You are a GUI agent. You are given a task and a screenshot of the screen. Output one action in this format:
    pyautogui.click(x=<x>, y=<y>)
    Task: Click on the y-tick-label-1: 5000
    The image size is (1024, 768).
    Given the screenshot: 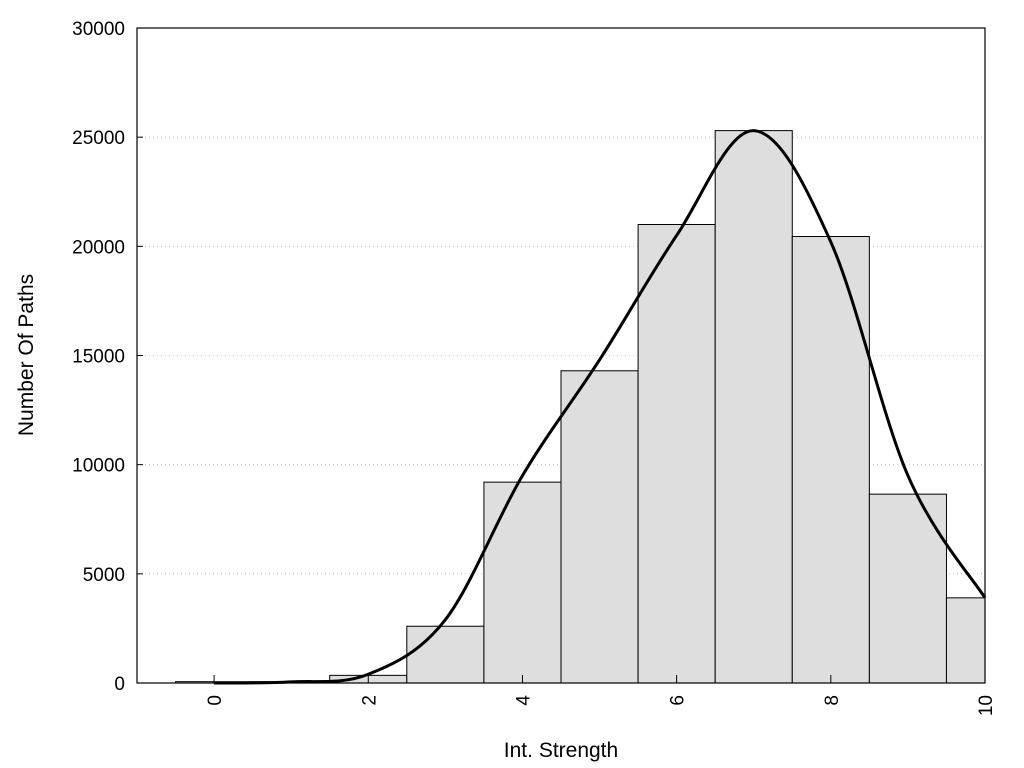 What is the action you would take?
    pyautogui.click(x=104, y=575)
    